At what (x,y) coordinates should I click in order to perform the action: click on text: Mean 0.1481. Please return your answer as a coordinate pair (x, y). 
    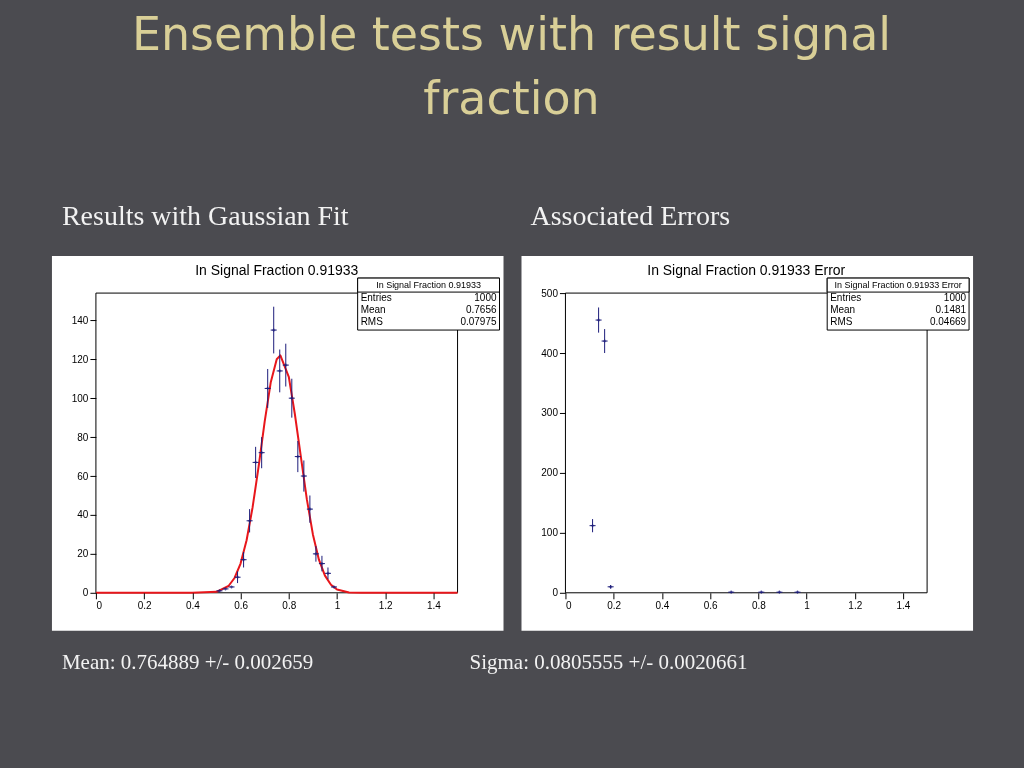
    Looking at the image, I should click on (898, 310).